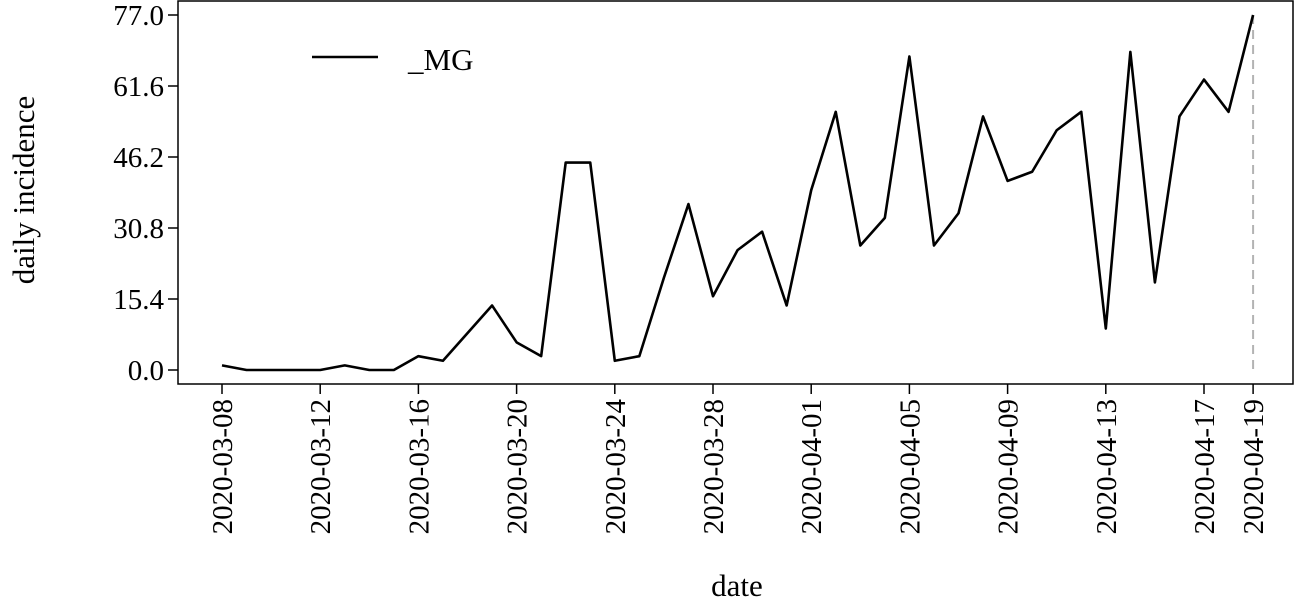  What do you see at coordinates (1254, 466) in the screenshot?
I see `x-tick-label: 2020-04-19` at bounding box center [1254, 466].